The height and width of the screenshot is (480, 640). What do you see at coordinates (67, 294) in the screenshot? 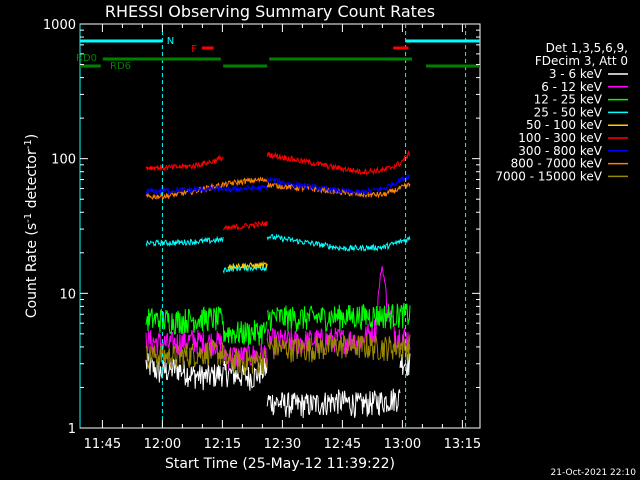
I see `y-tick-label-1: 10` at bounding box center [67, 294].